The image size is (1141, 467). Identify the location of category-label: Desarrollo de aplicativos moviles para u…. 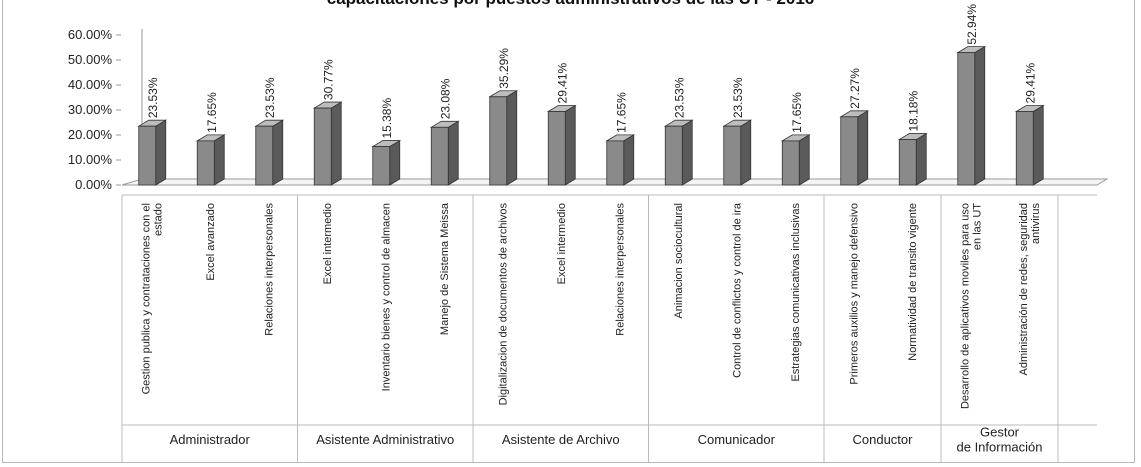
(965, 306).